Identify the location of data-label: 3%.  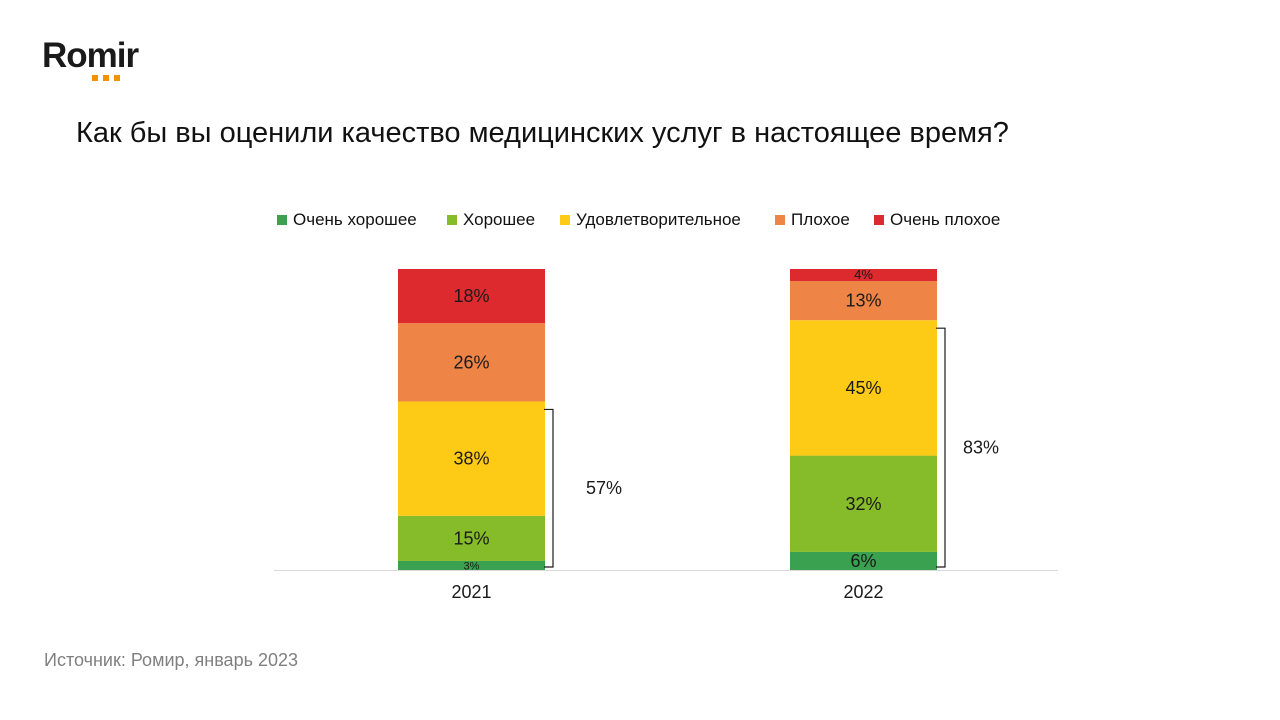
(472, 566).